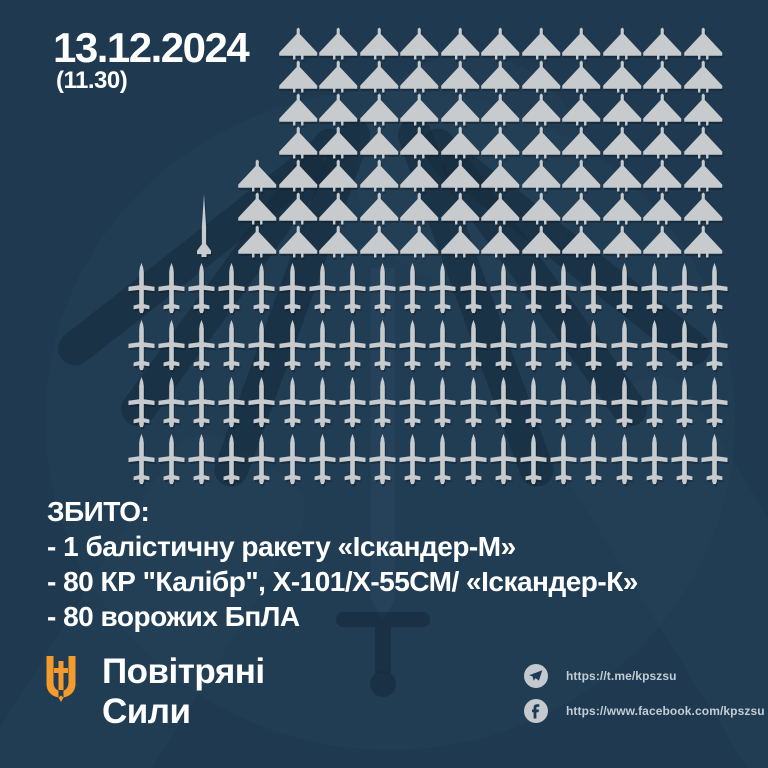 This screenshot has height=768, width=768. What do you see at coordinates (173, 616) in the screenshot?
I see `shot-down-item-drones: - 80 ворожих БпЛА` at bounding box center [173, 616].